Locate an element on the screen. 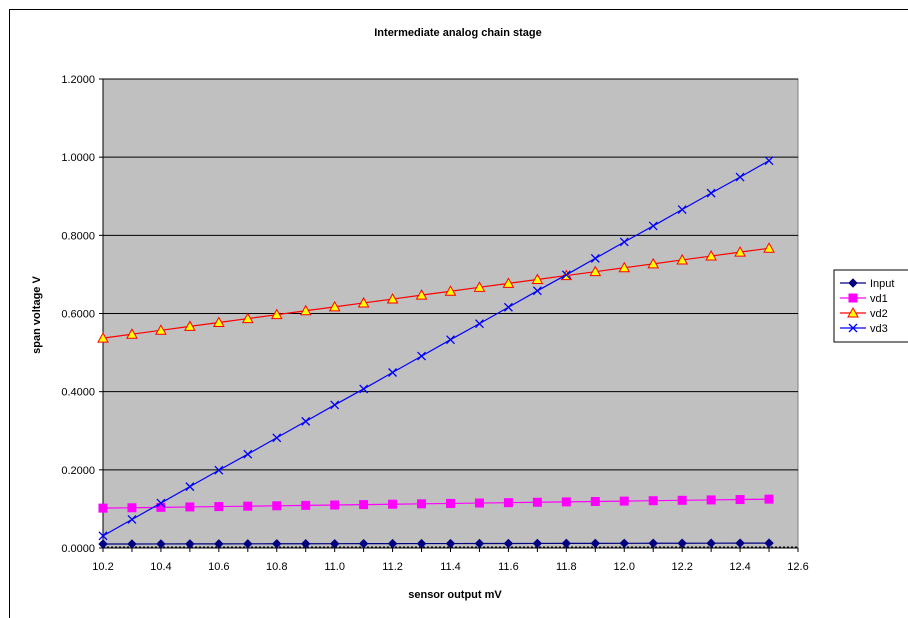  x-tick-label: 10.6 is located at coordinates (218, 567).